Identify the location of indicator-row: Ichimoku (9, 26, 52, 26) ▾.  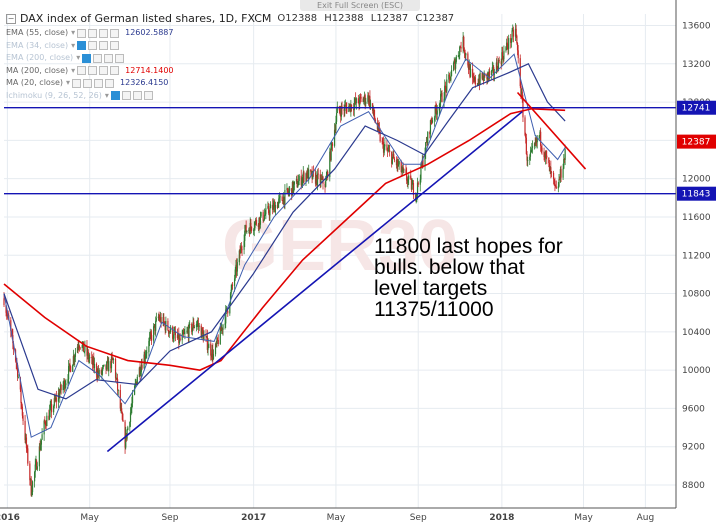
(232, 96).